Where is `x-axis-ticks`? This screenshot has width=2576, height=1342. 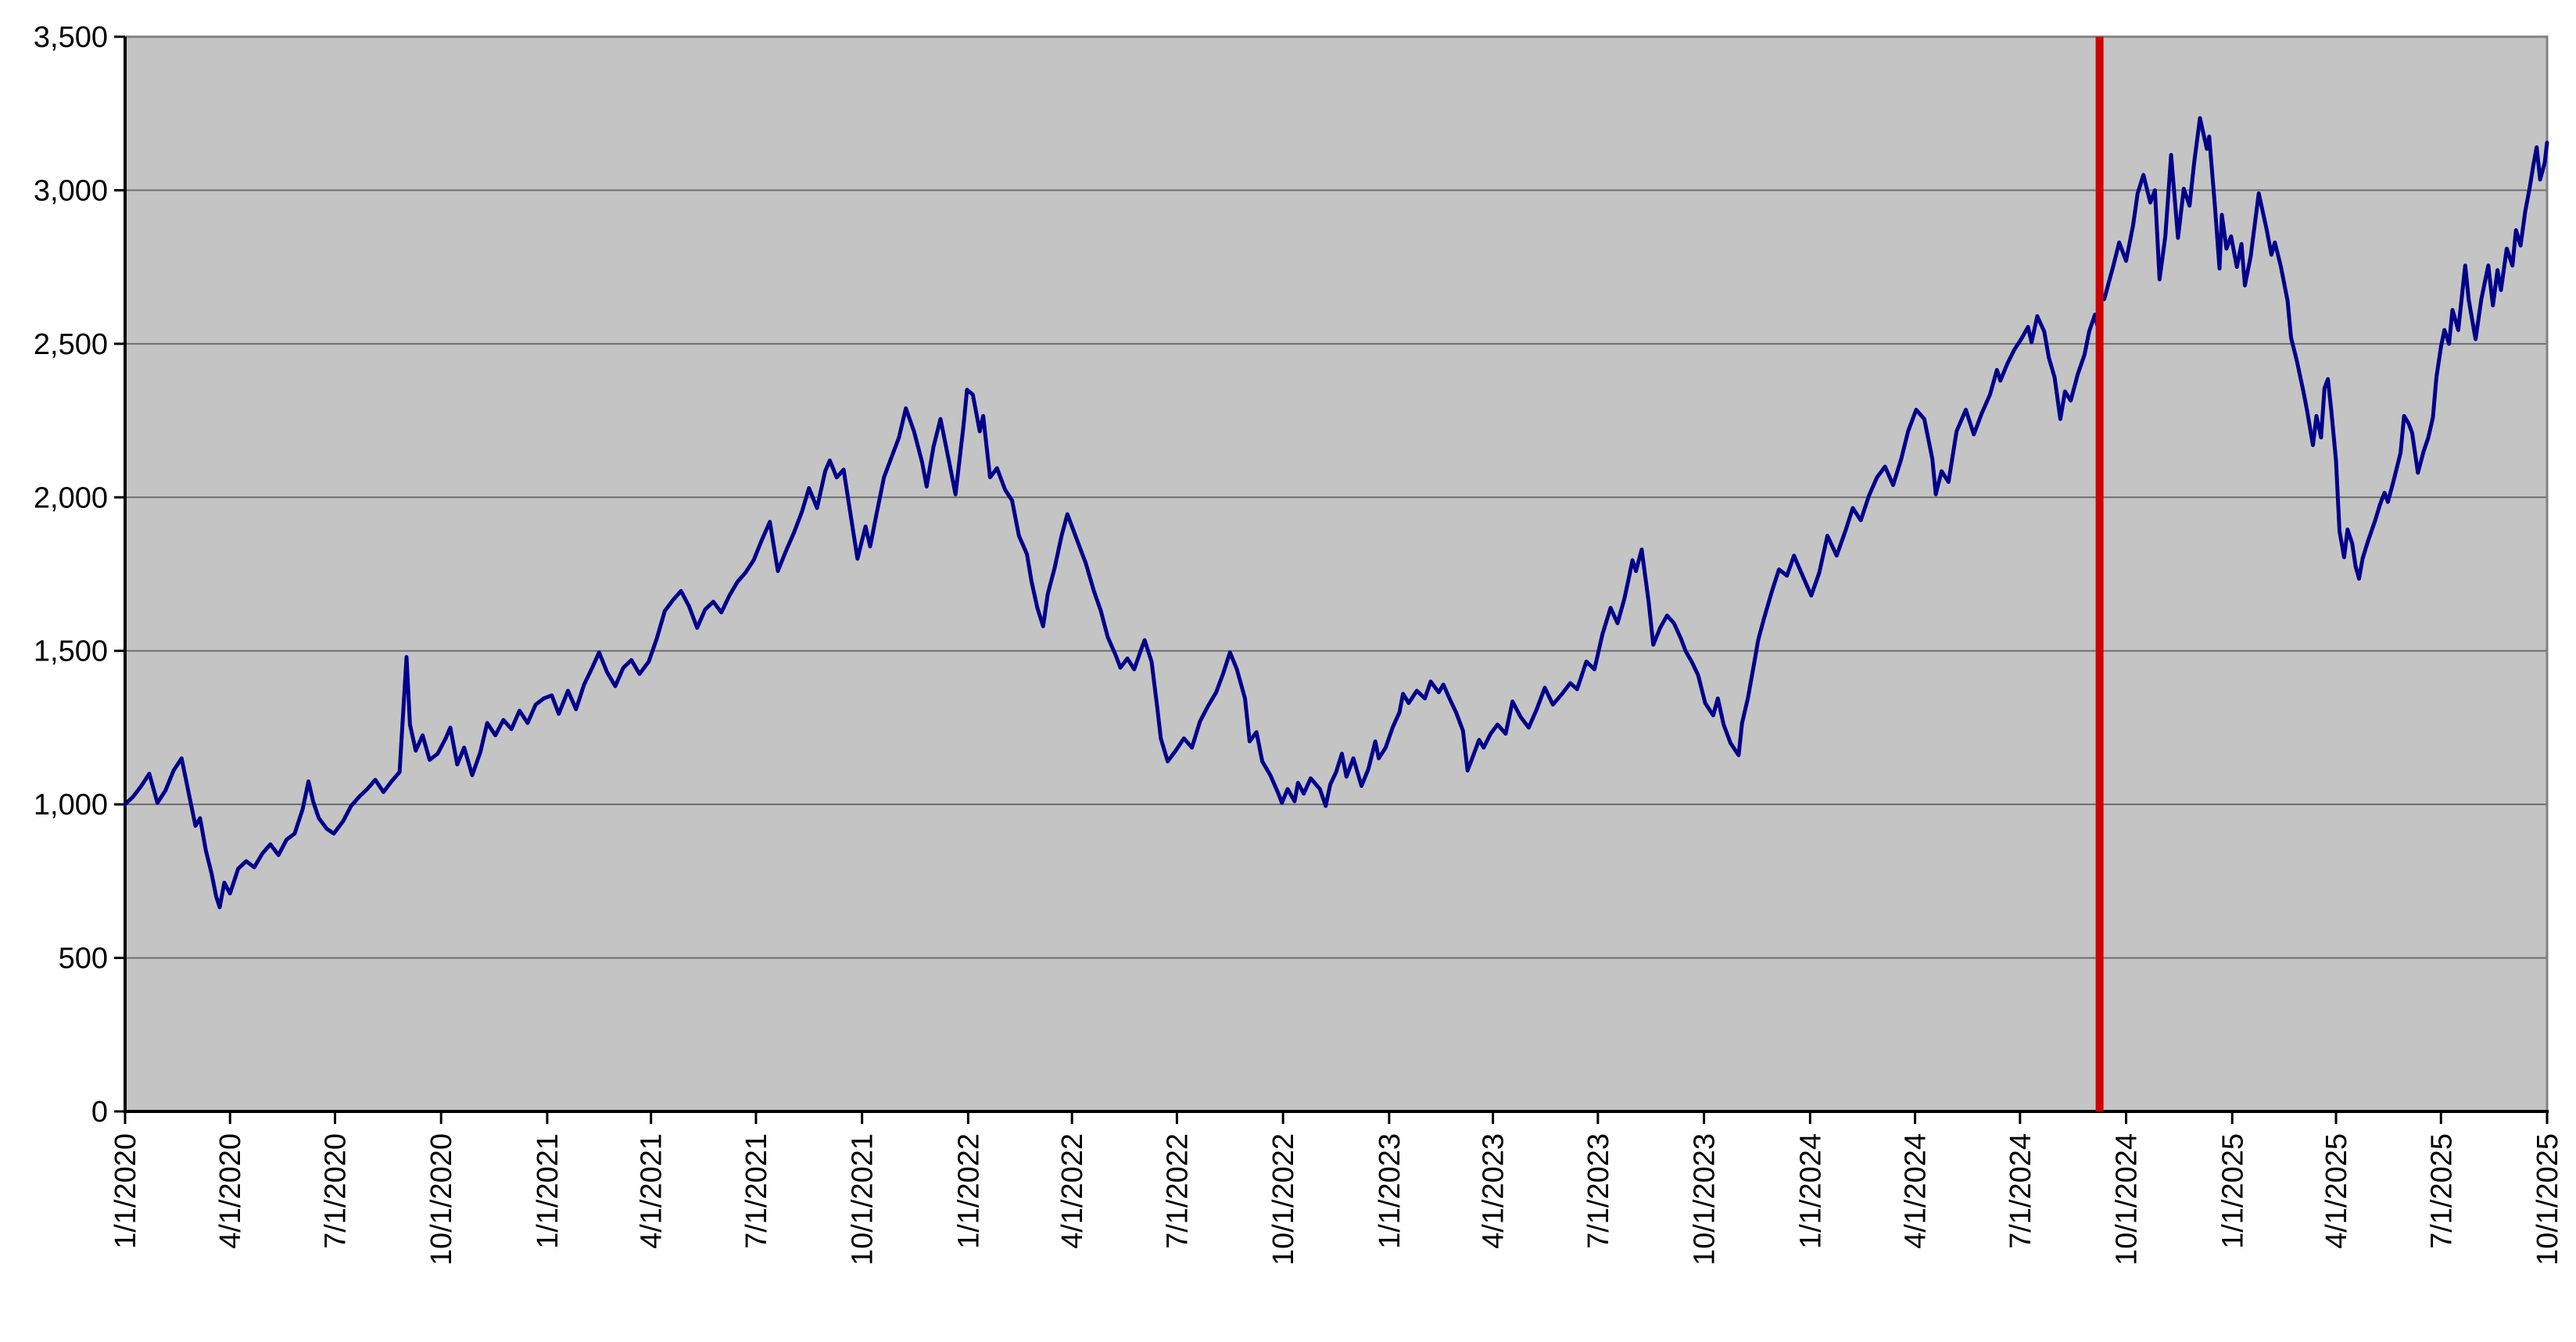
x-axis-ticks is located at coordinates (1336, 1117).